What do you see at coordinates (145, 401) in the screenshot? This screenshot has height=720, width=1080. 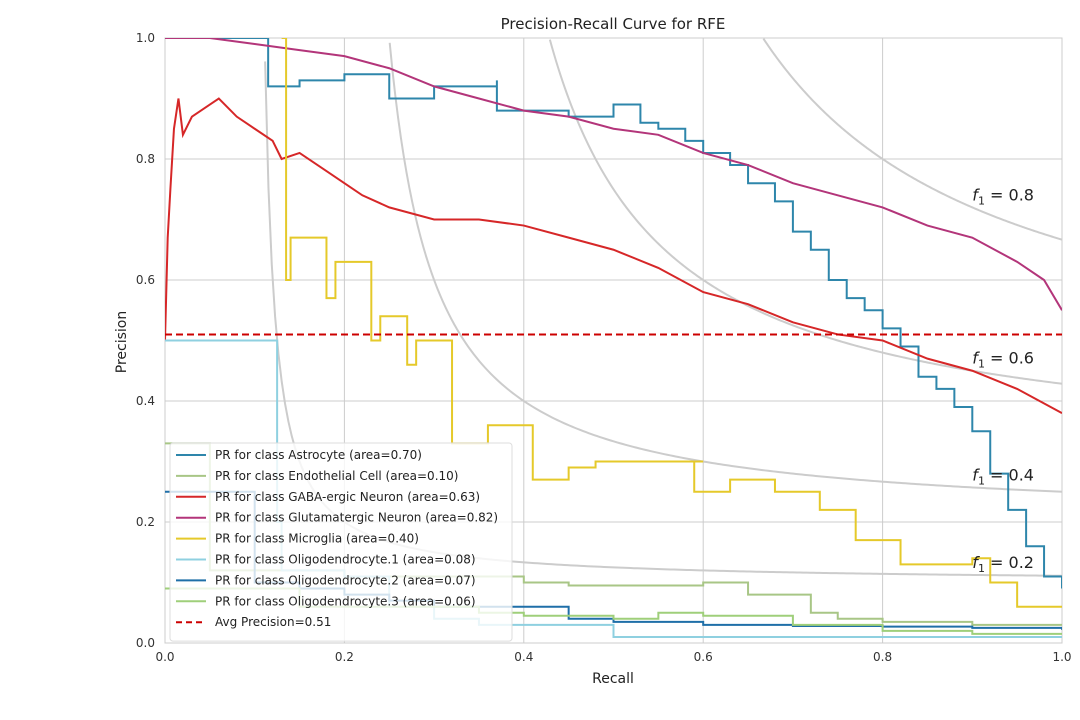 I see `y-tick-label: 0.4` at bounding box center [145, 401].